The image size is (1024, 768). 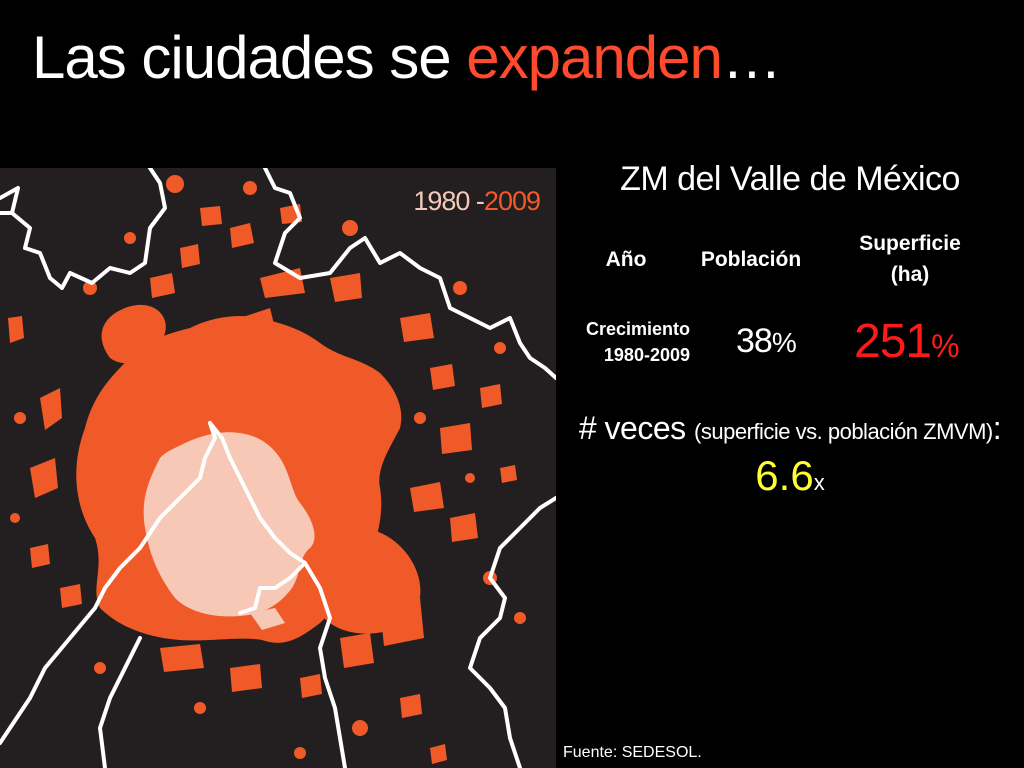 What do you see at coordinates (843, 431) in the screenshot?
I see `ratio-paren: (superficie vs. población ZMVM)` at bounding box center [843, 431].